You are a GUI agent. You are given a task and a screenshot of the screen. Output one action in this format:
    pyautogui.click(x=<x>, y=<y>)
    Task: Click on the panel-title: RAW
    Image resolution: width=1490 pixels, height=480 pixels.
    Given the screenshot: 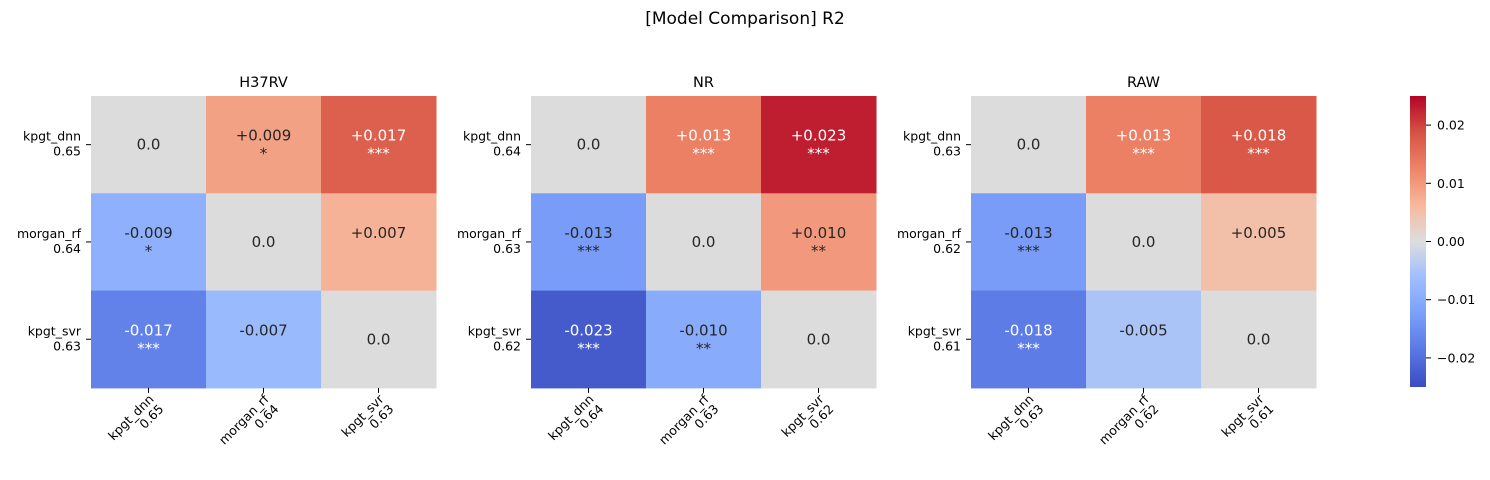 What is the action you would take?
    pyautogui.click(x=1143, y=83)
    